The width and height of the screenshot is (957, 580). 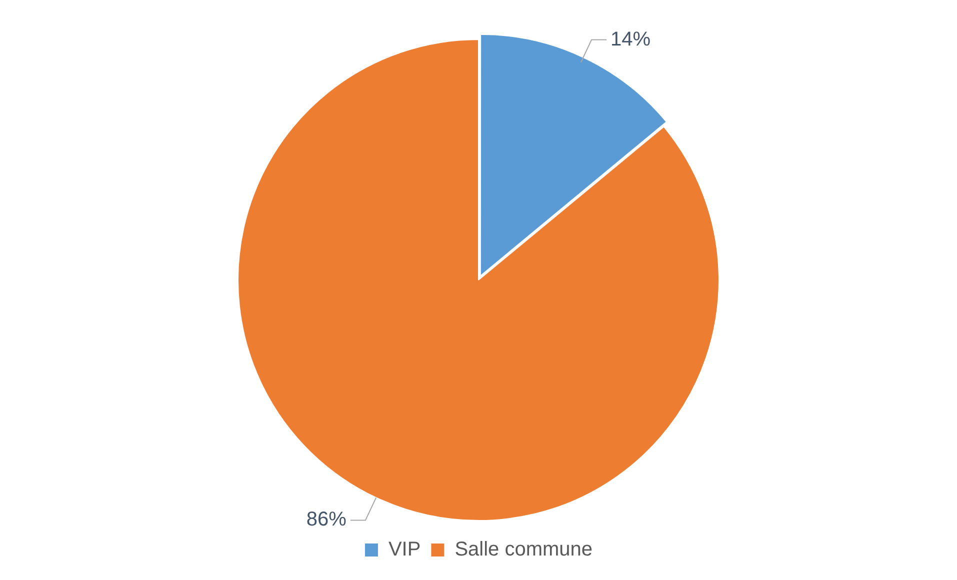 What do you see at coordinates (523, 549) in the screenshot?
I see `legend-label: Salle commune` at bounding box center [523, 549].